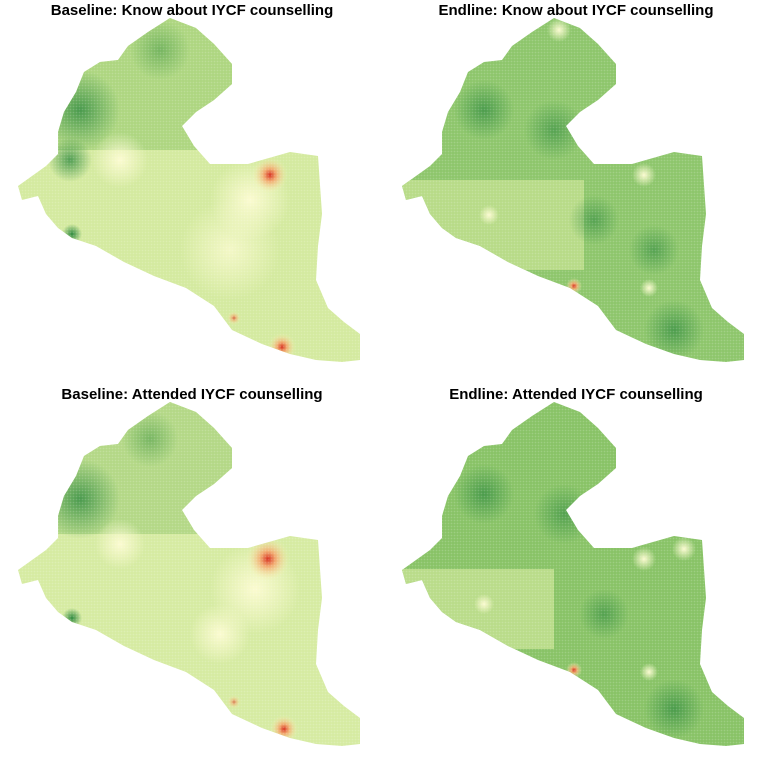 The image size is (768, 768). Describe the element at coordinates (192, 10) in the screenshot. I see `panel-title: Baseline: Know about IYCF counselling` at that location.